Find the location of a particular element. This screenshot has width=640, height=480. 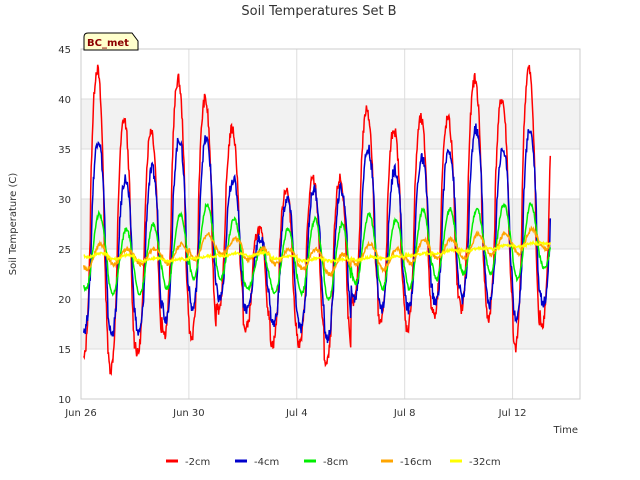

legend: -2cm -4cm -8cm -16cm -32cm is located at coordinates (333, 462).